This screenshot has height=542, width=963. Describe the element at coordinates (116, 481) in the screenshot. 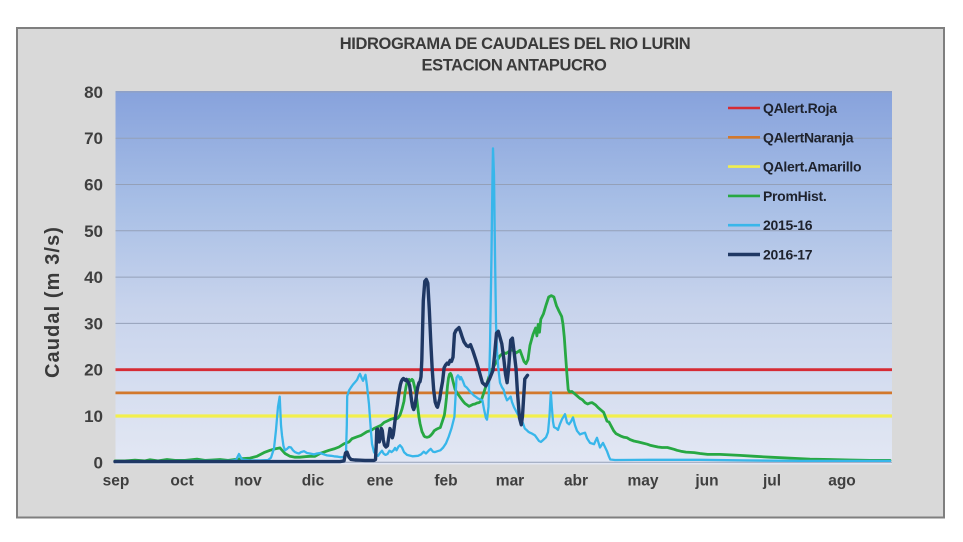

I see `svg-text: sep` at that location.